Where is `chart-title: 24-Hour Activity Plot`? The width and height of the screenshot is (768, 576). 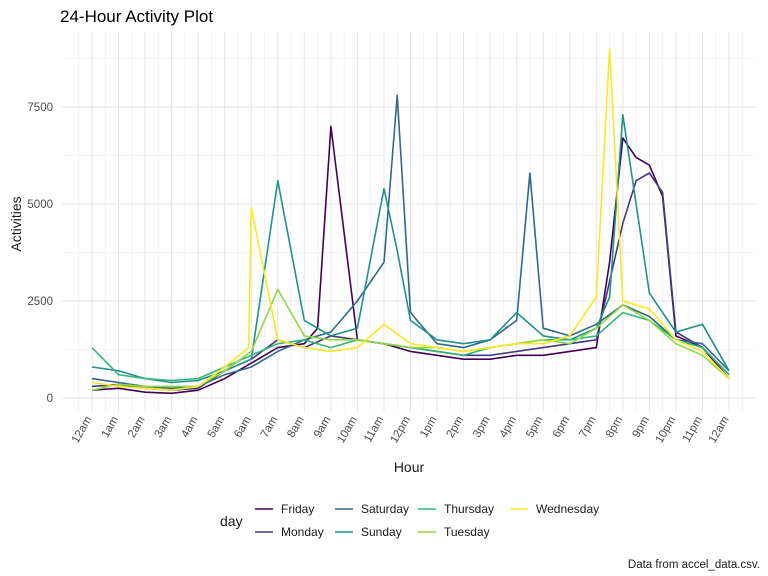 chart-title: 24-Hour Activity Plot is located at coordinates (136, 16).